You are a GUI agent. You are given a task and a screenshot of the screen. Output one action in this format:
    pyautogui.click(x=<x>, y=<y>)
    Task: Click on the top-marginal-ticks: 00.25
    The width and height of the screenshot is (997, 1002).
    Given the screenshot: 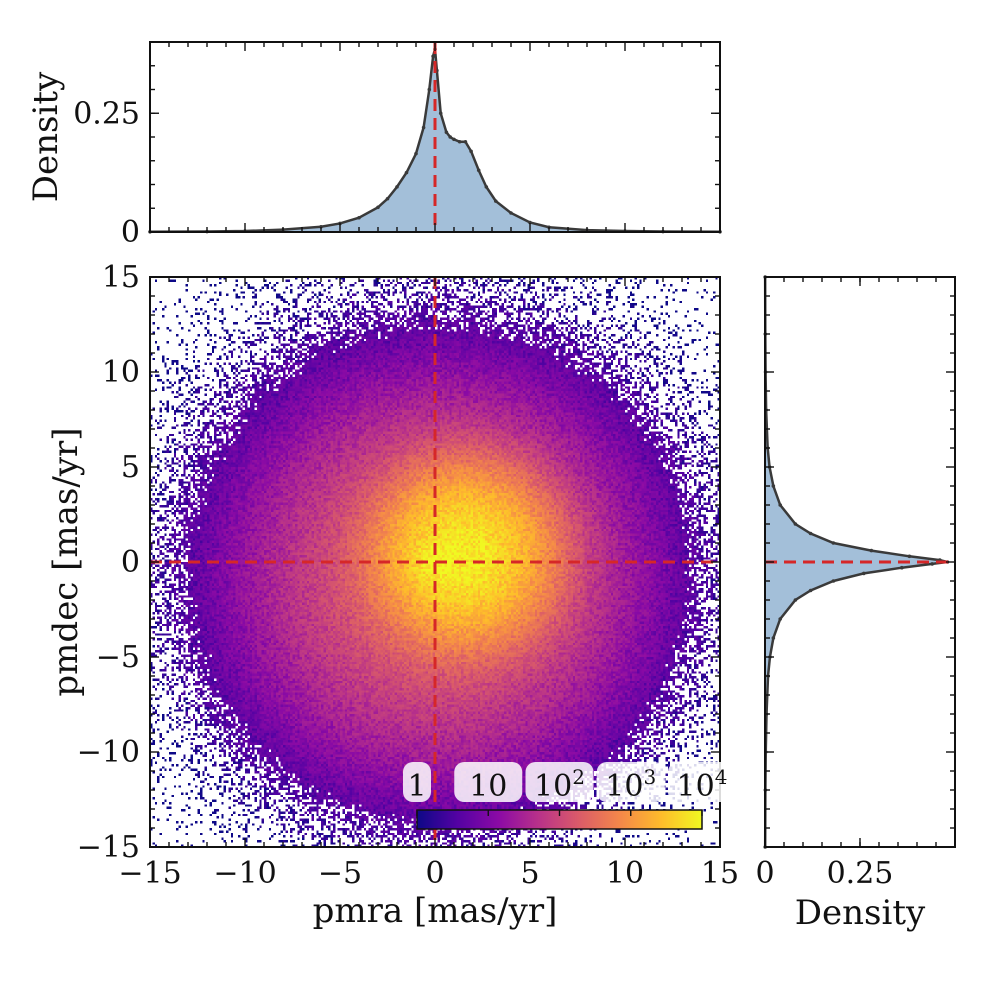 What is the action you would take?
    pyautogui.click(x=397, y=145)
    